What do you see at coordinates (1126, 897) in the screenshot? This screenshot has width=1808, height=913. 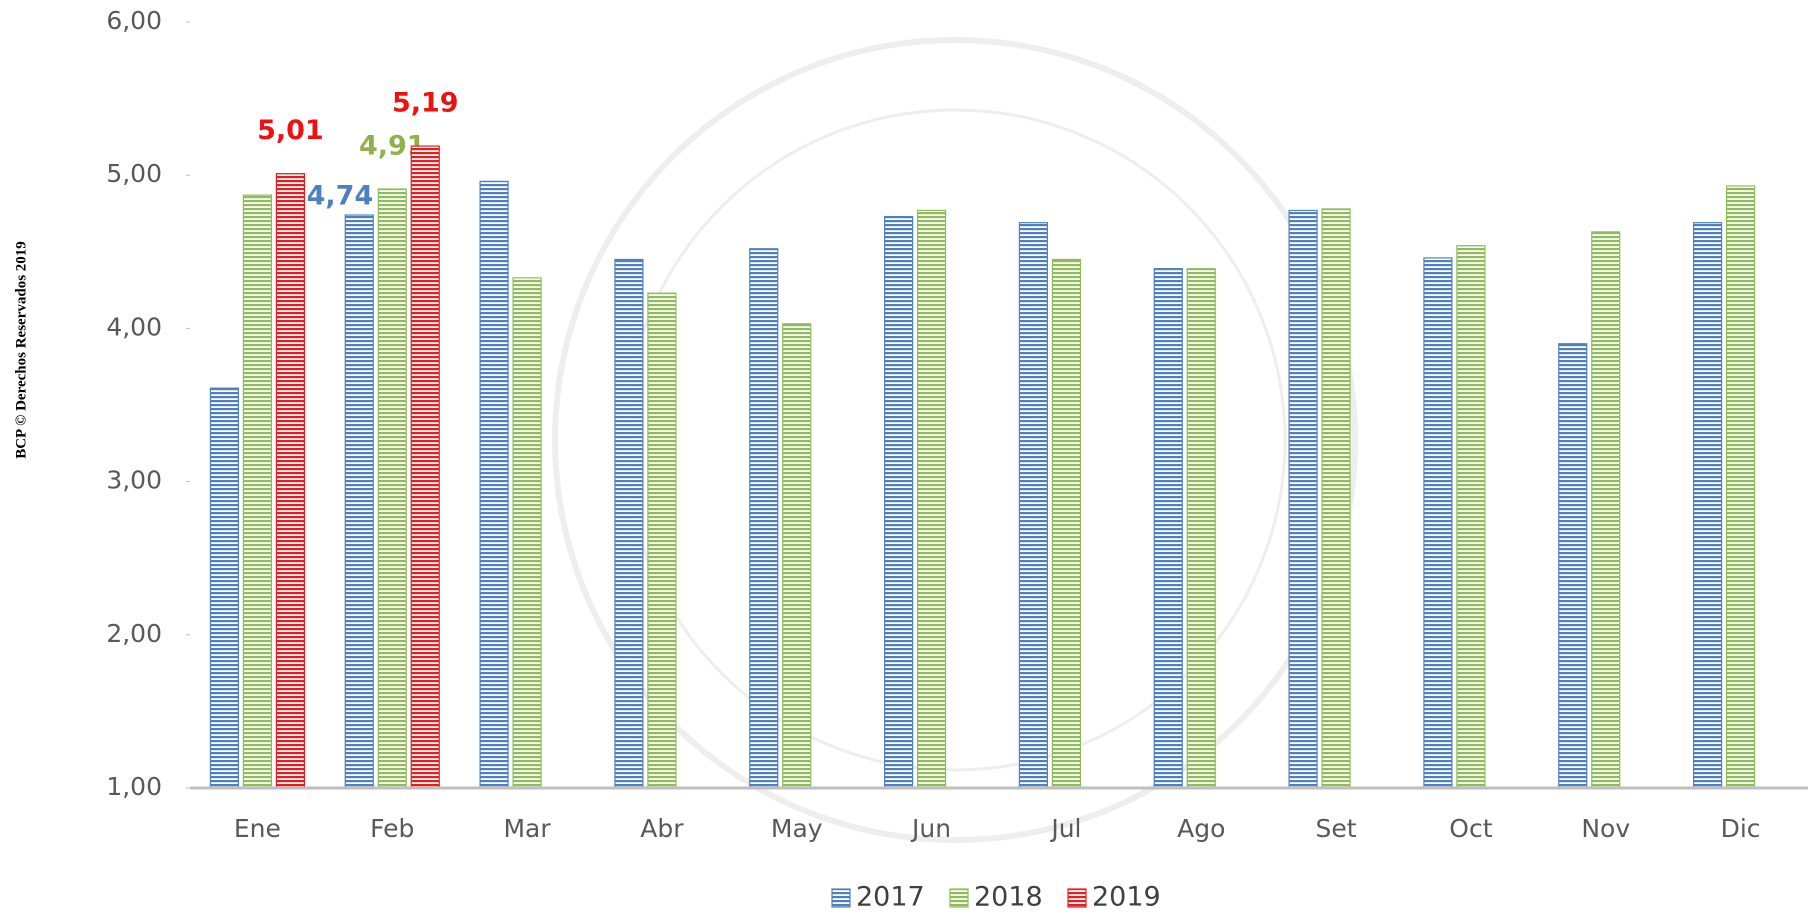 I see `legend-label: 2019` at bounding box center [1126, 897].